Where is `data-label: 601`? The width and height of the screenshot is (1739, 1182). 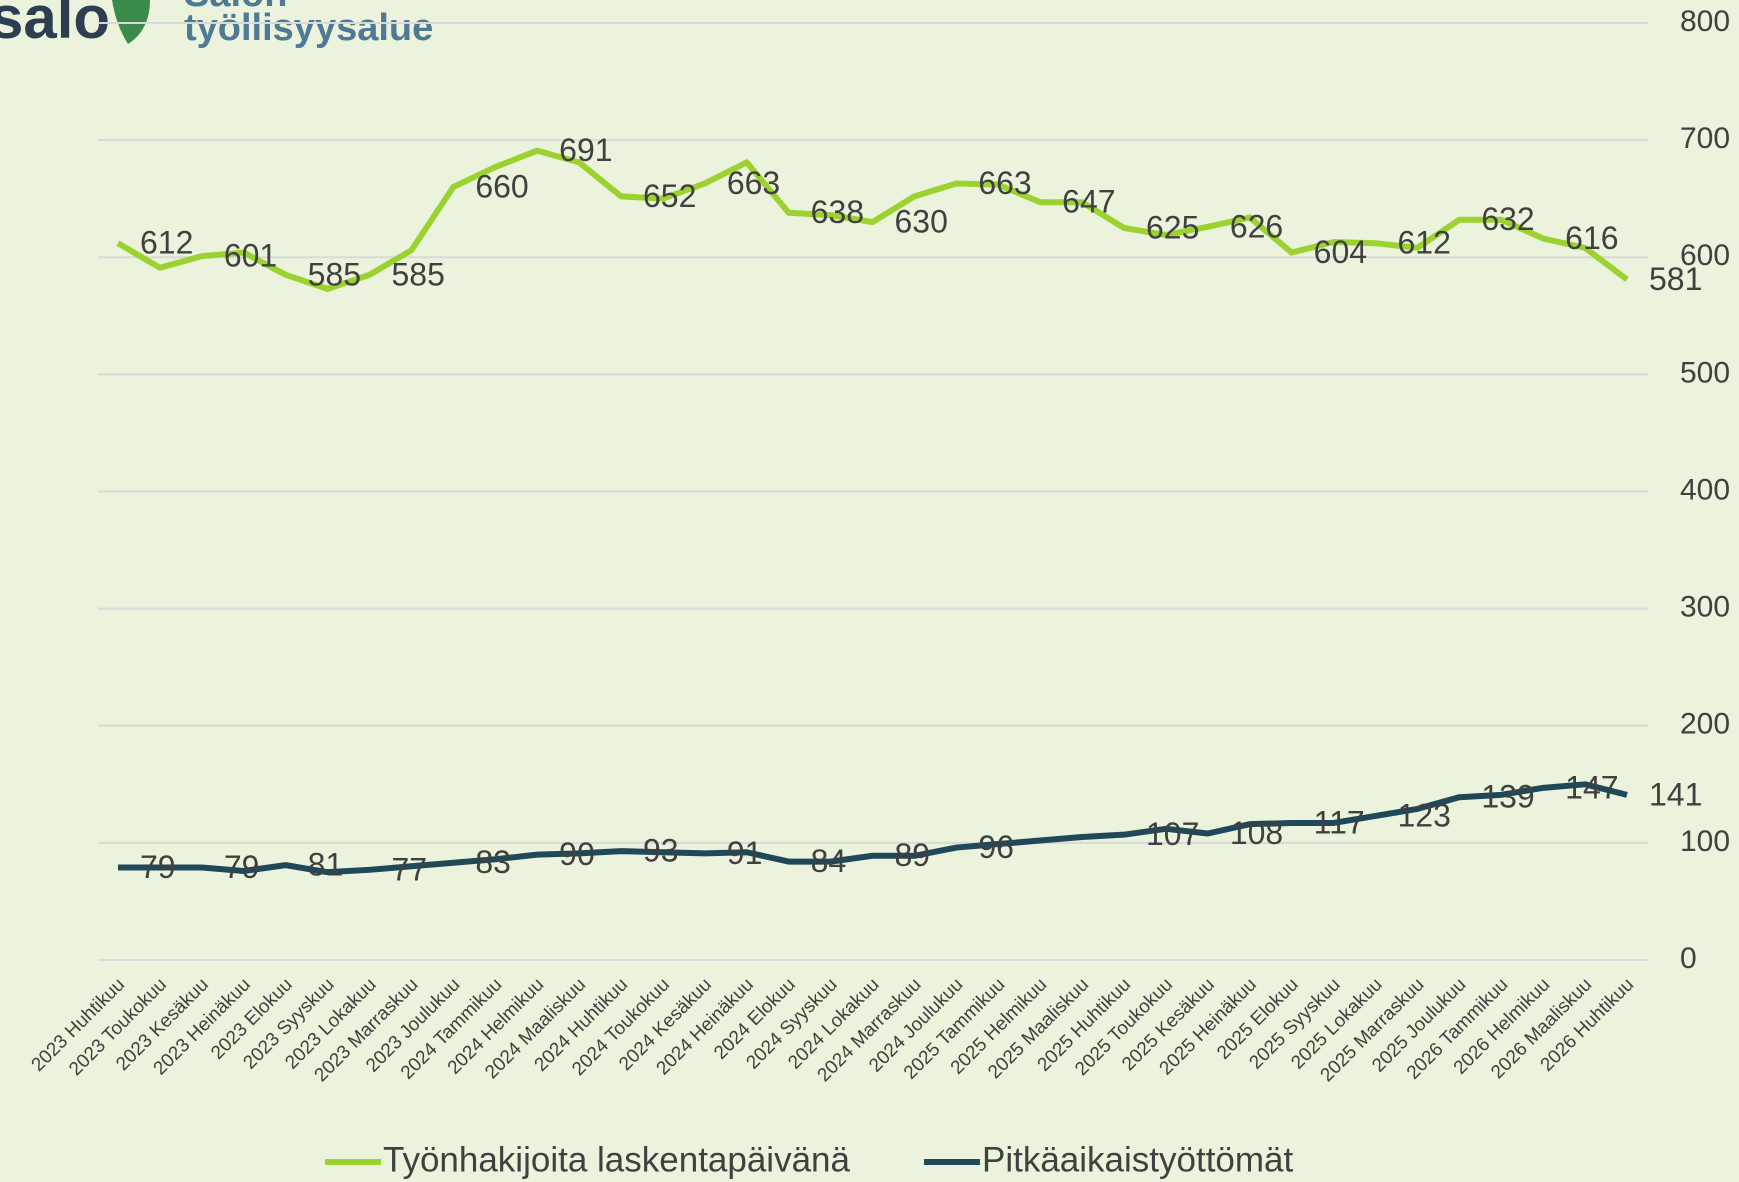 data-label: 601 is located at coordinates (250, 256).